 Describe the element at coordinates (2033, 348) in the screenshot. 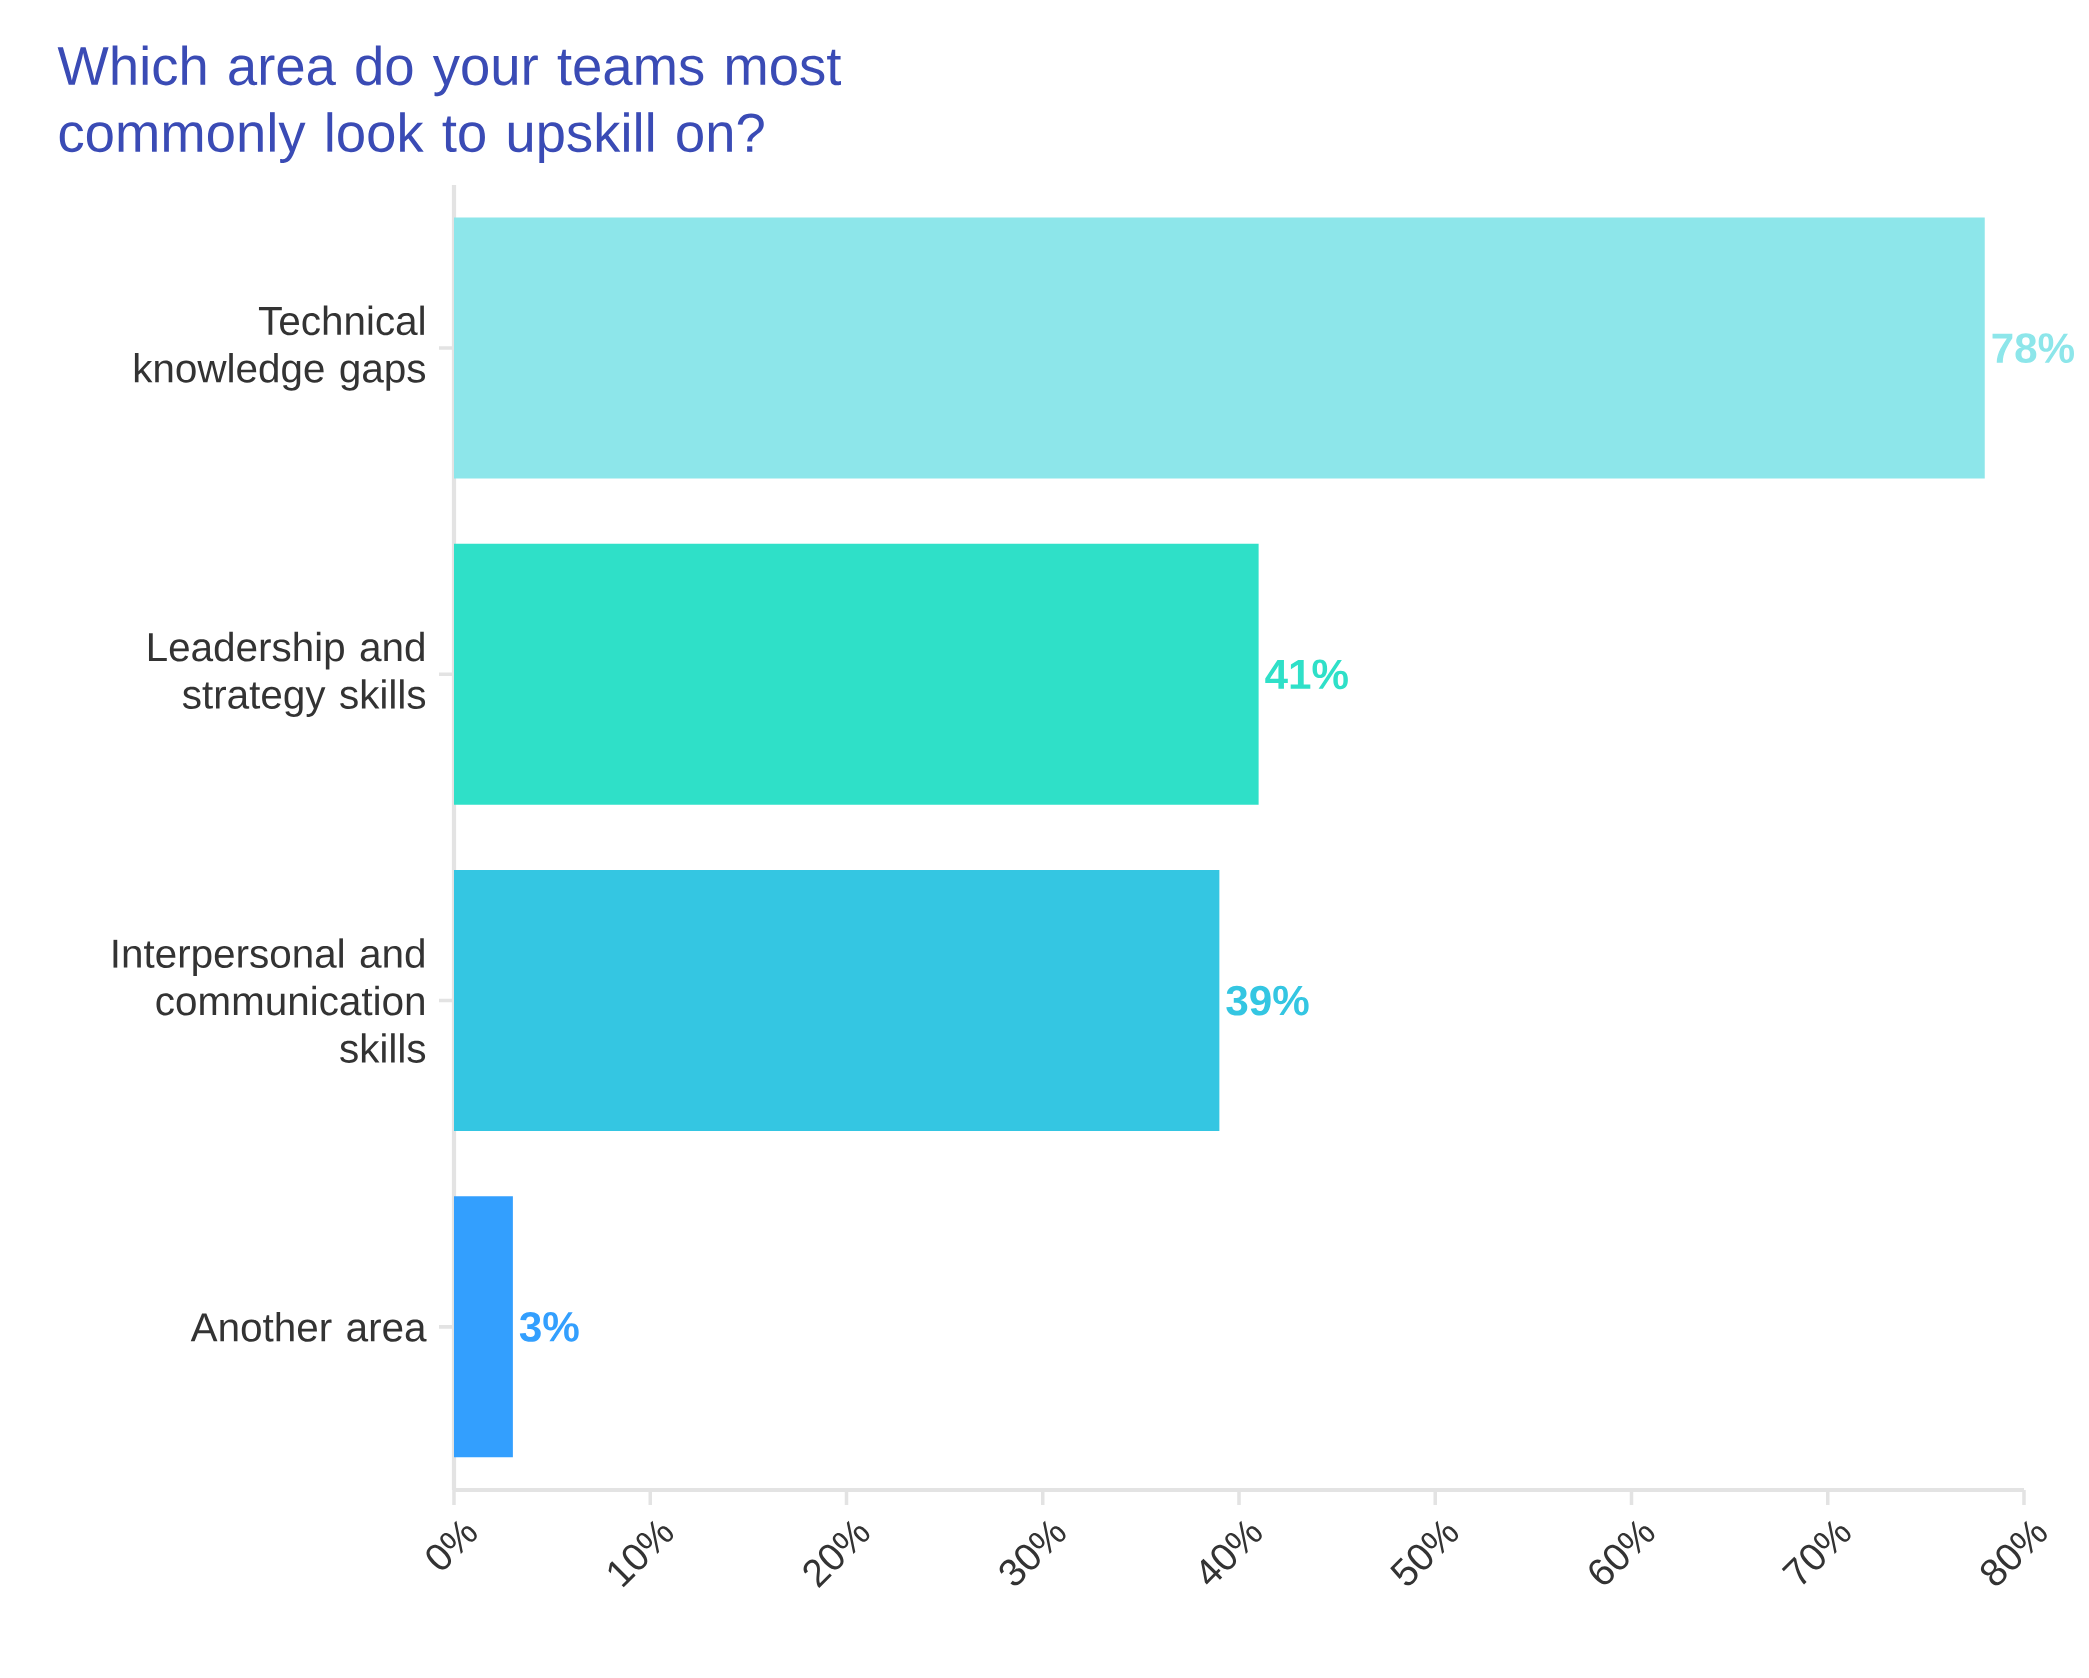

I see `data-label: 78%` at that location.